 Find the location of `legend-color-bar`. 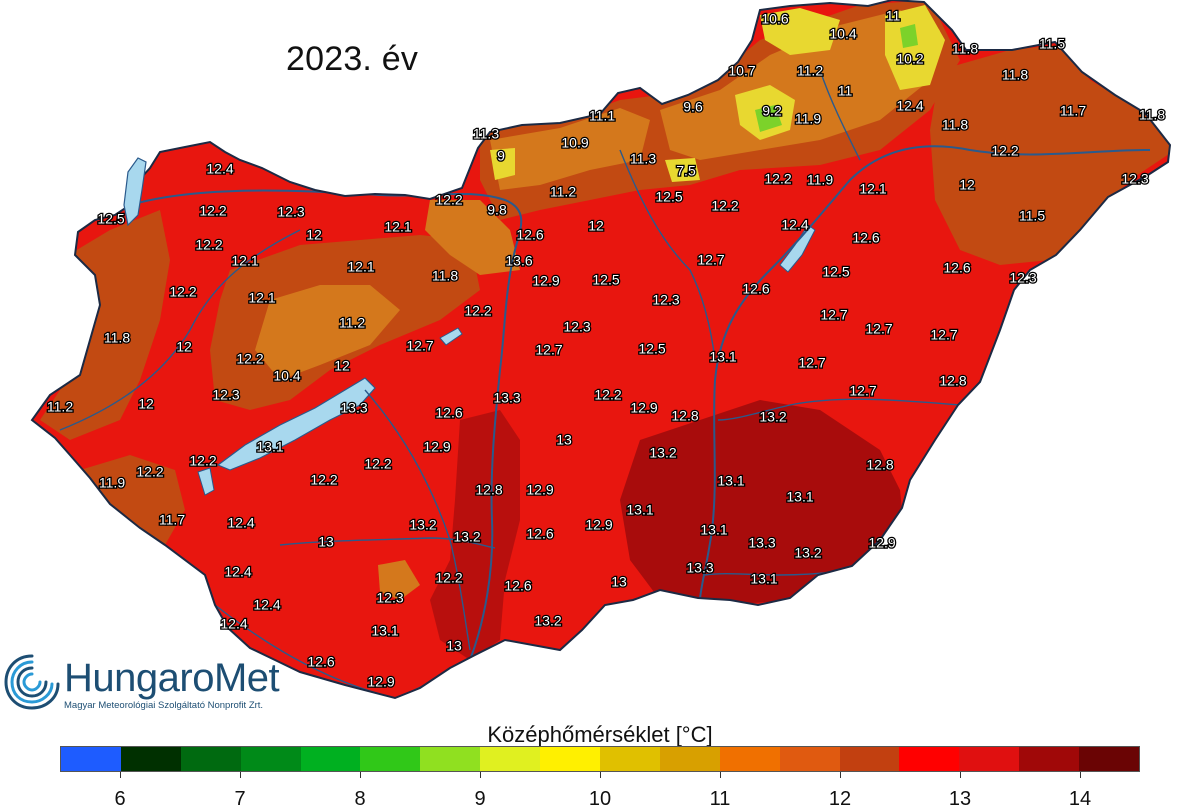

legend-color-bar is located at coordinates (600, 759).